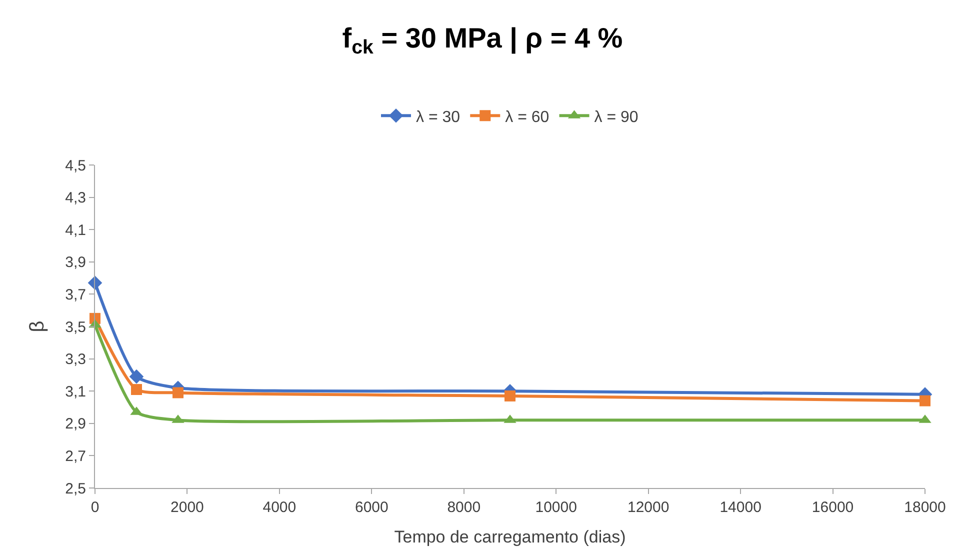 This screenshot has width=965, height=558. I want to click on y-tick-label: 4,3, so click(75, 198).